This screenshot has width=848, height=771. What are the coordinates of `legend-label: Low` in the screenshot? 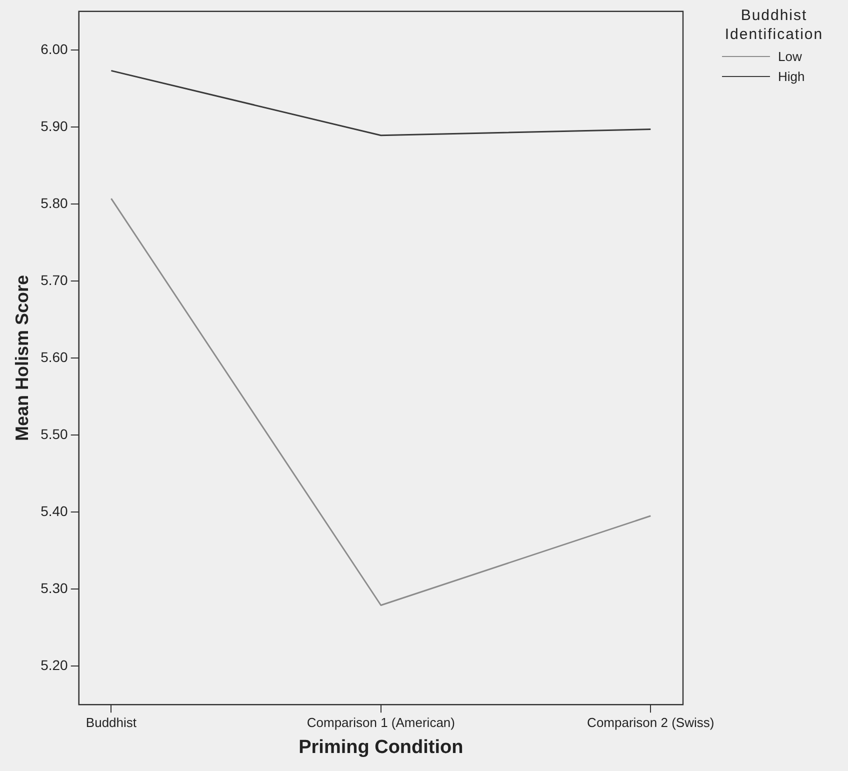 It's located at (790, 56).